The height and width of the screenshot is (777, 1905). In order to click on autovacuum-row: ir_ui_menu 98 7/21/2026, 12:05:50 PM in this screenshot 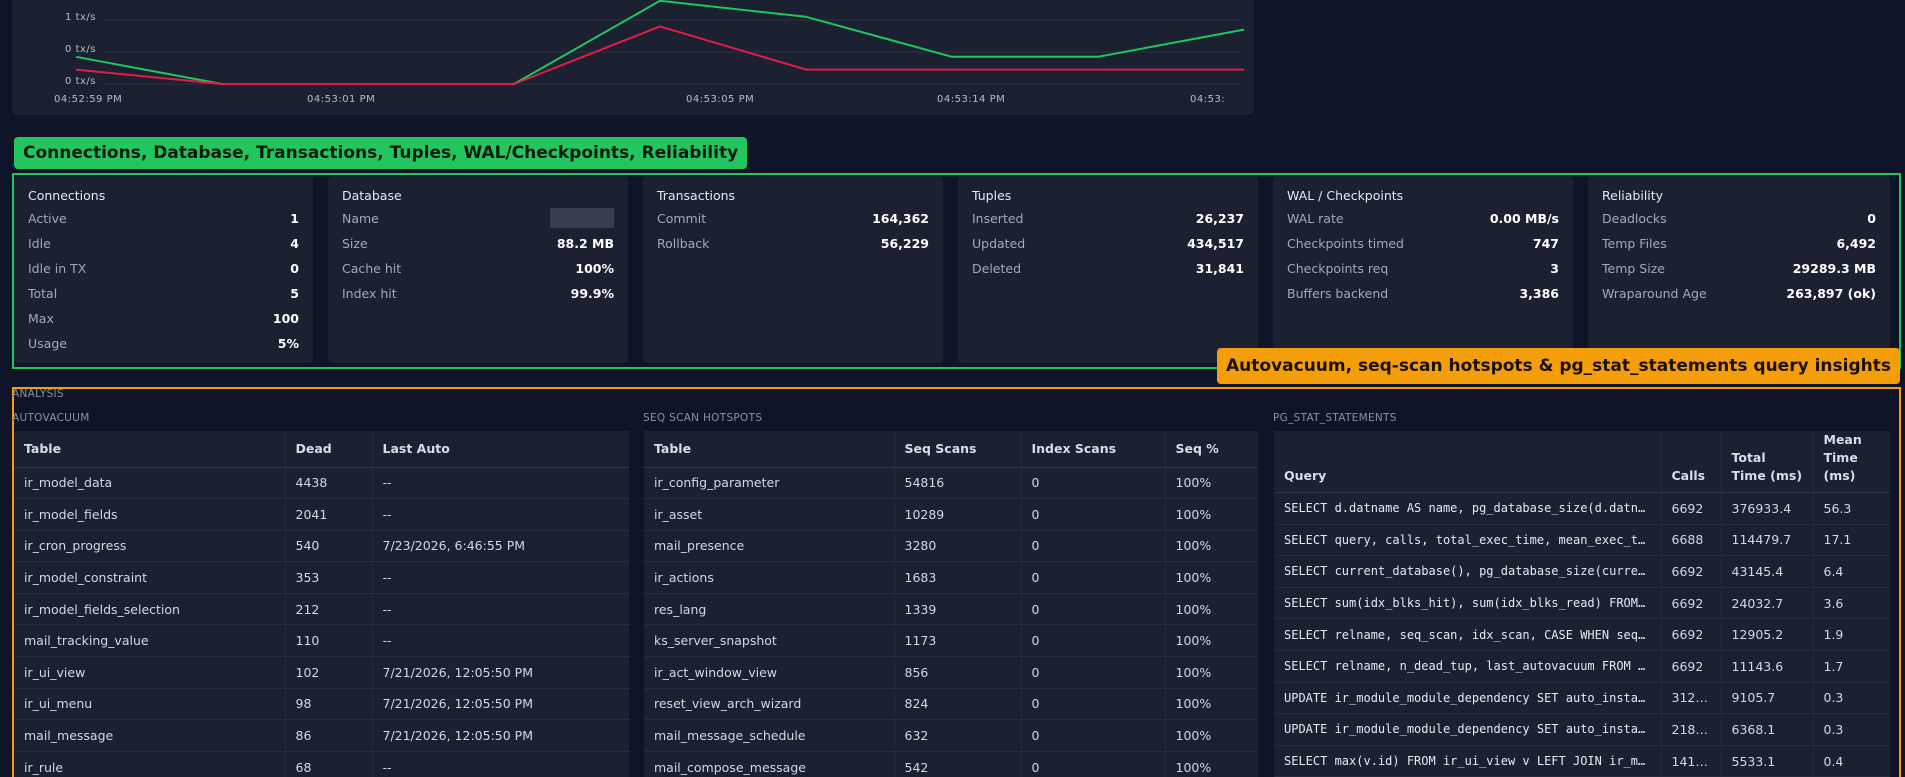, I will do `click(321, 704)`.